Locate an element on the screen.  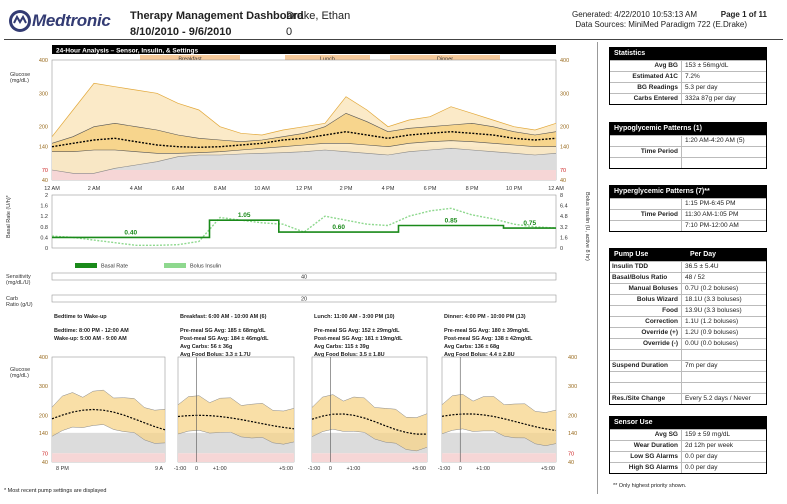
pump-use-label: Bolus Wizard is located at coordinates (646, 300).